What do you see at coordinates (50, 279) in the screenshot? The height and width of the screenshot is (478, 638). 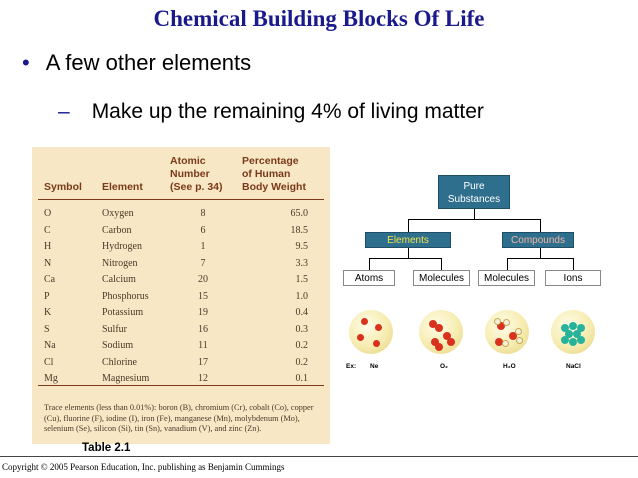 I see `cell-symbol: Ca` at bounding box center [50, 279].